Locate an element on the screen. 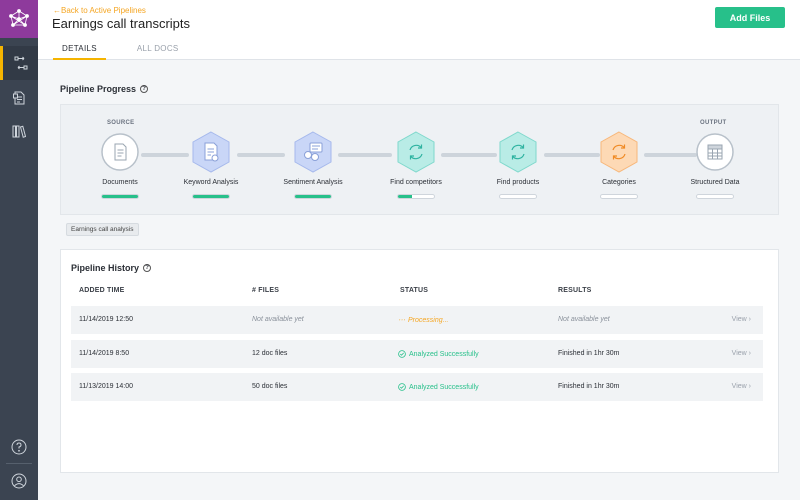 This screenshot has height=500, width=800. stage-find-competitors is located at coordinates (416, 152).